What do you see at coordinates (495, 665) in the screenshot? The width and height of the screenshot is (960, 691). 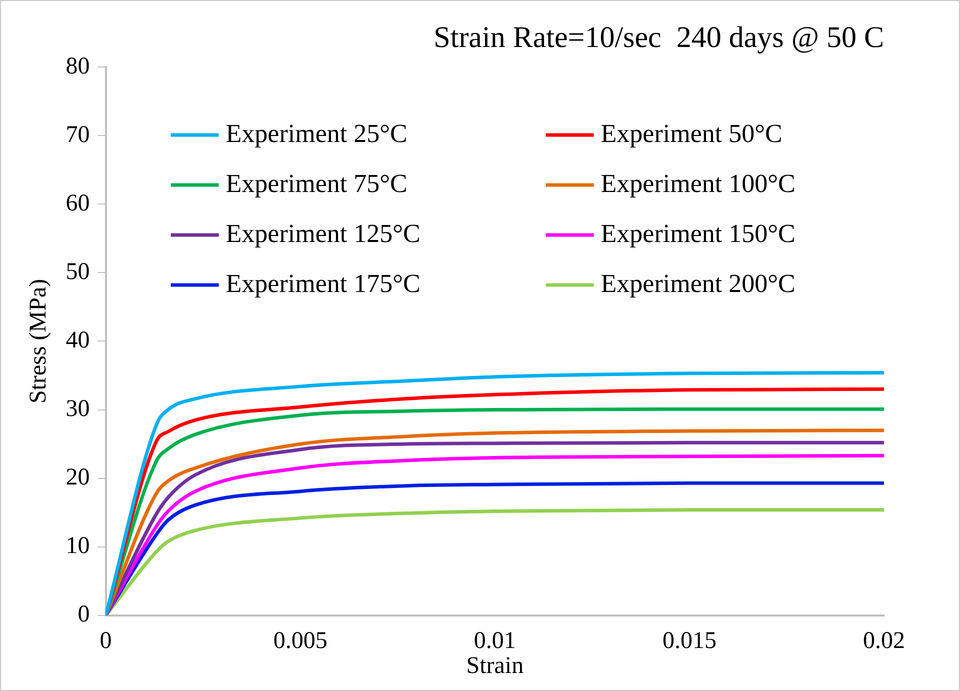 I see `x-axis-title: Strain` at bounding box center [495, 665].